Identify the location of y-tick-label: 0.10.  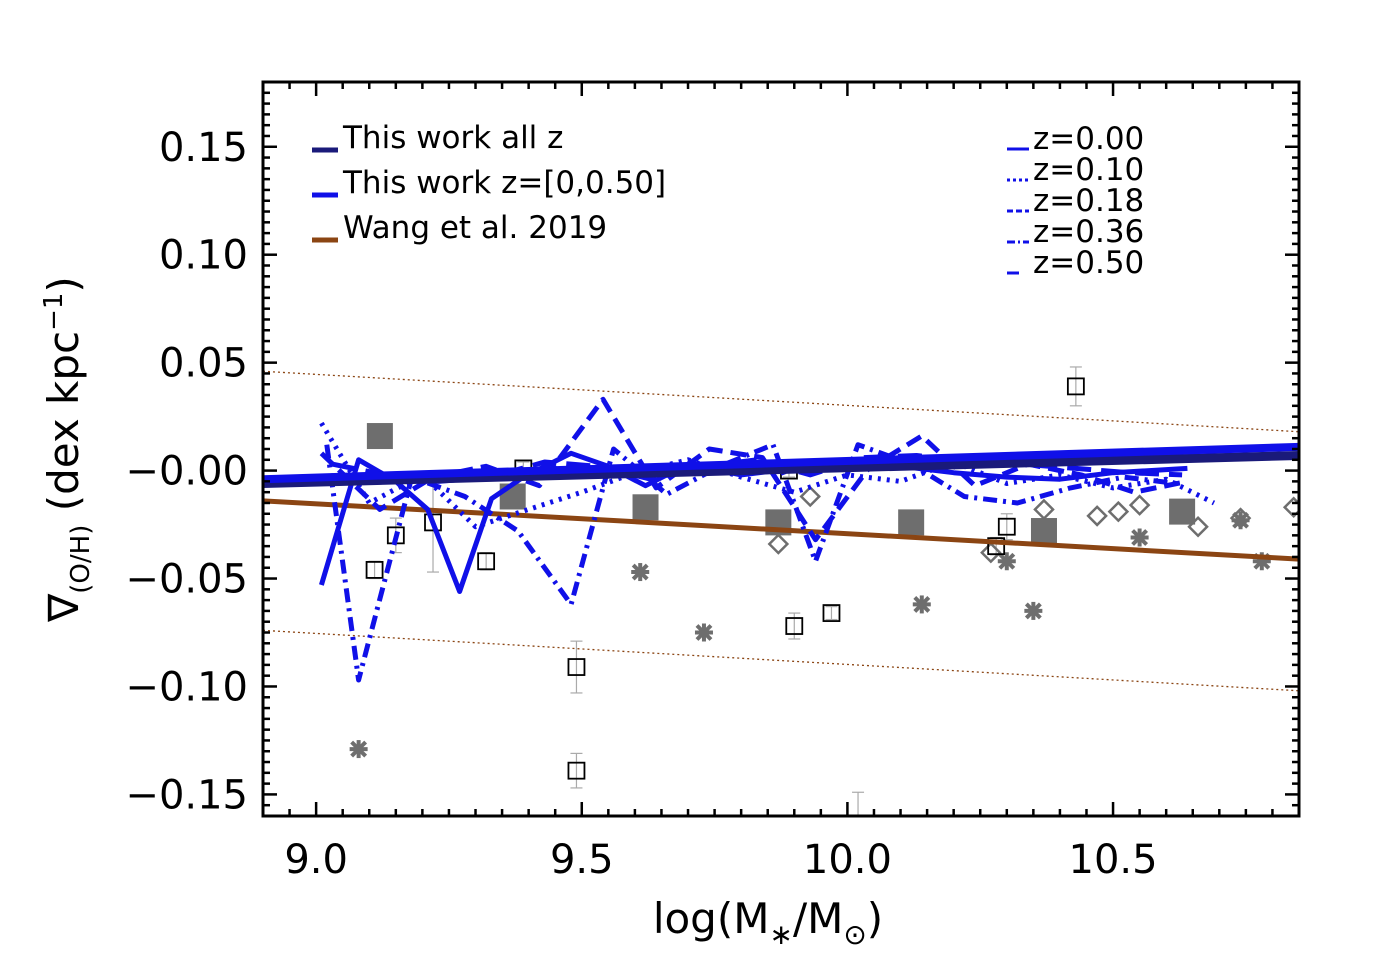
(203, 256).